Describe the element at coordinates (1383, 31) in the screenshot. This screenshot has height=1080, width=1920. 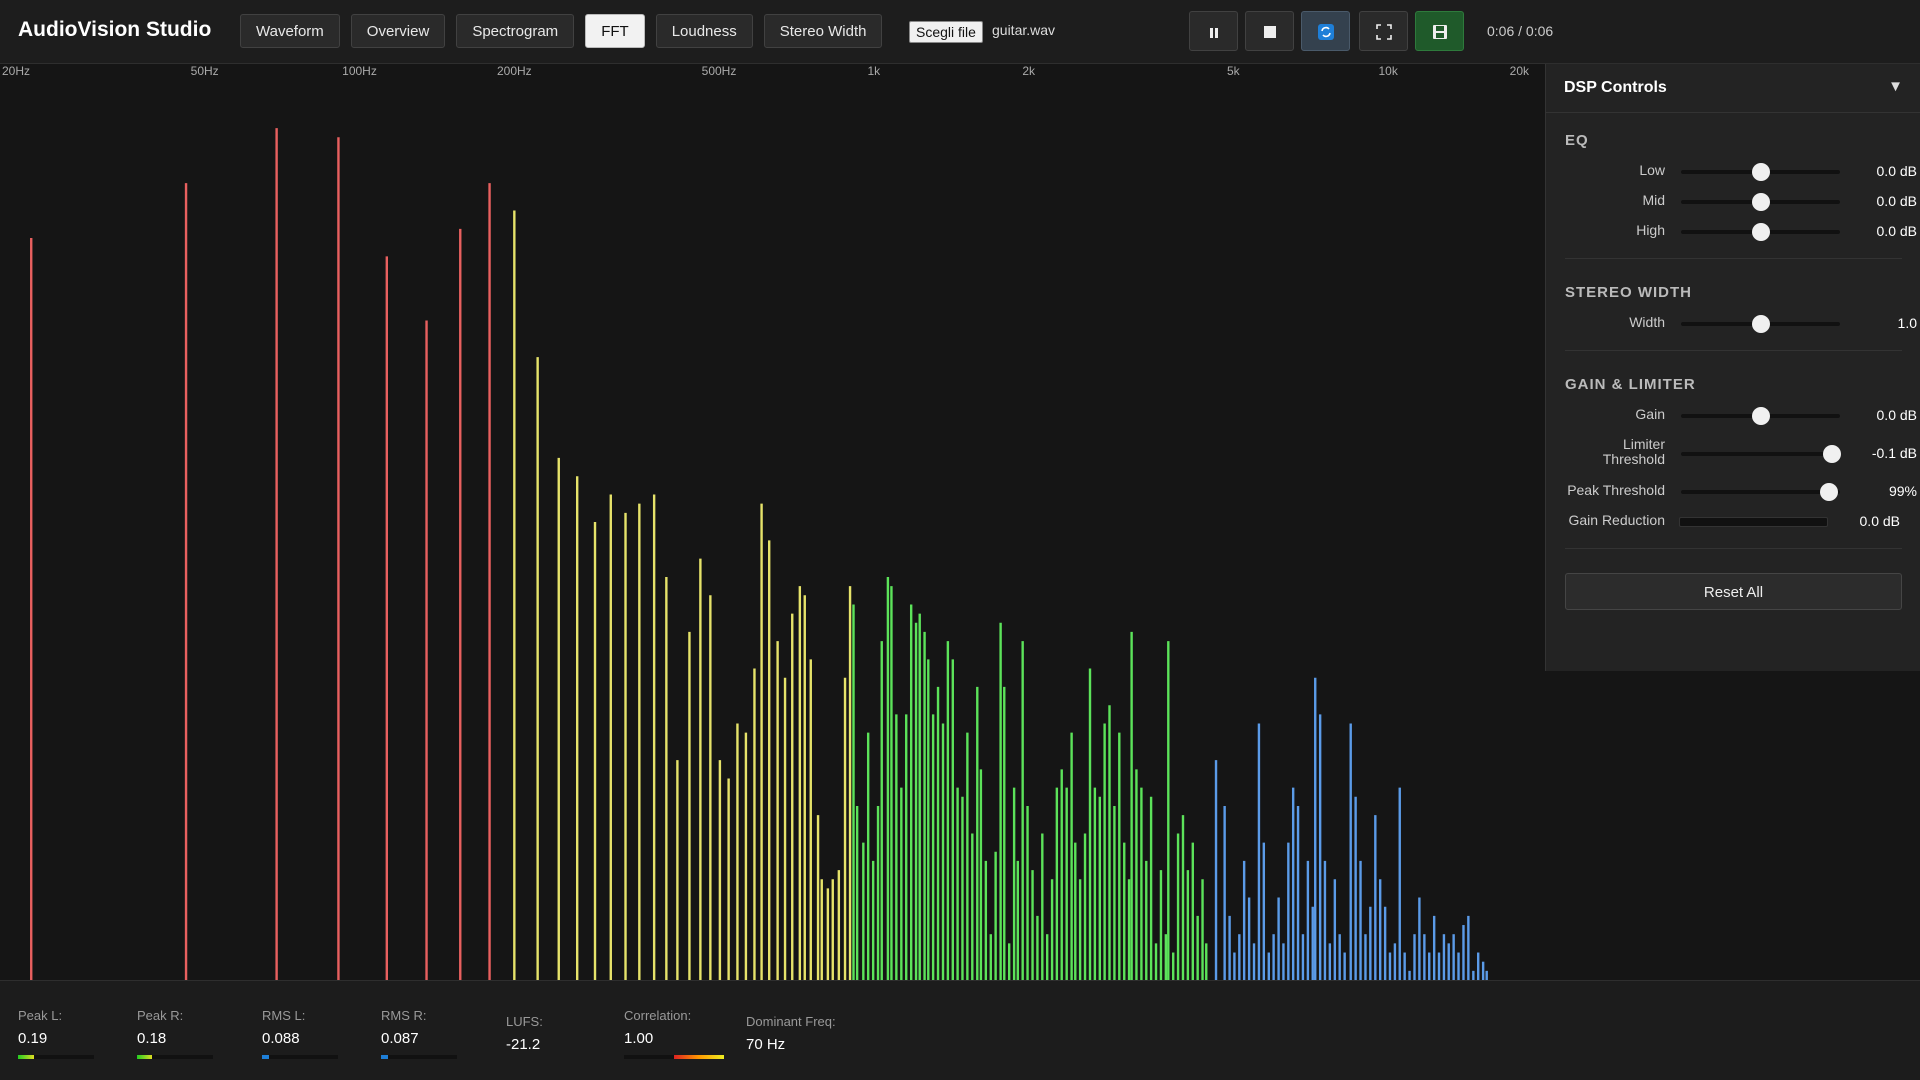
I see `fullscreen-button` at that location.